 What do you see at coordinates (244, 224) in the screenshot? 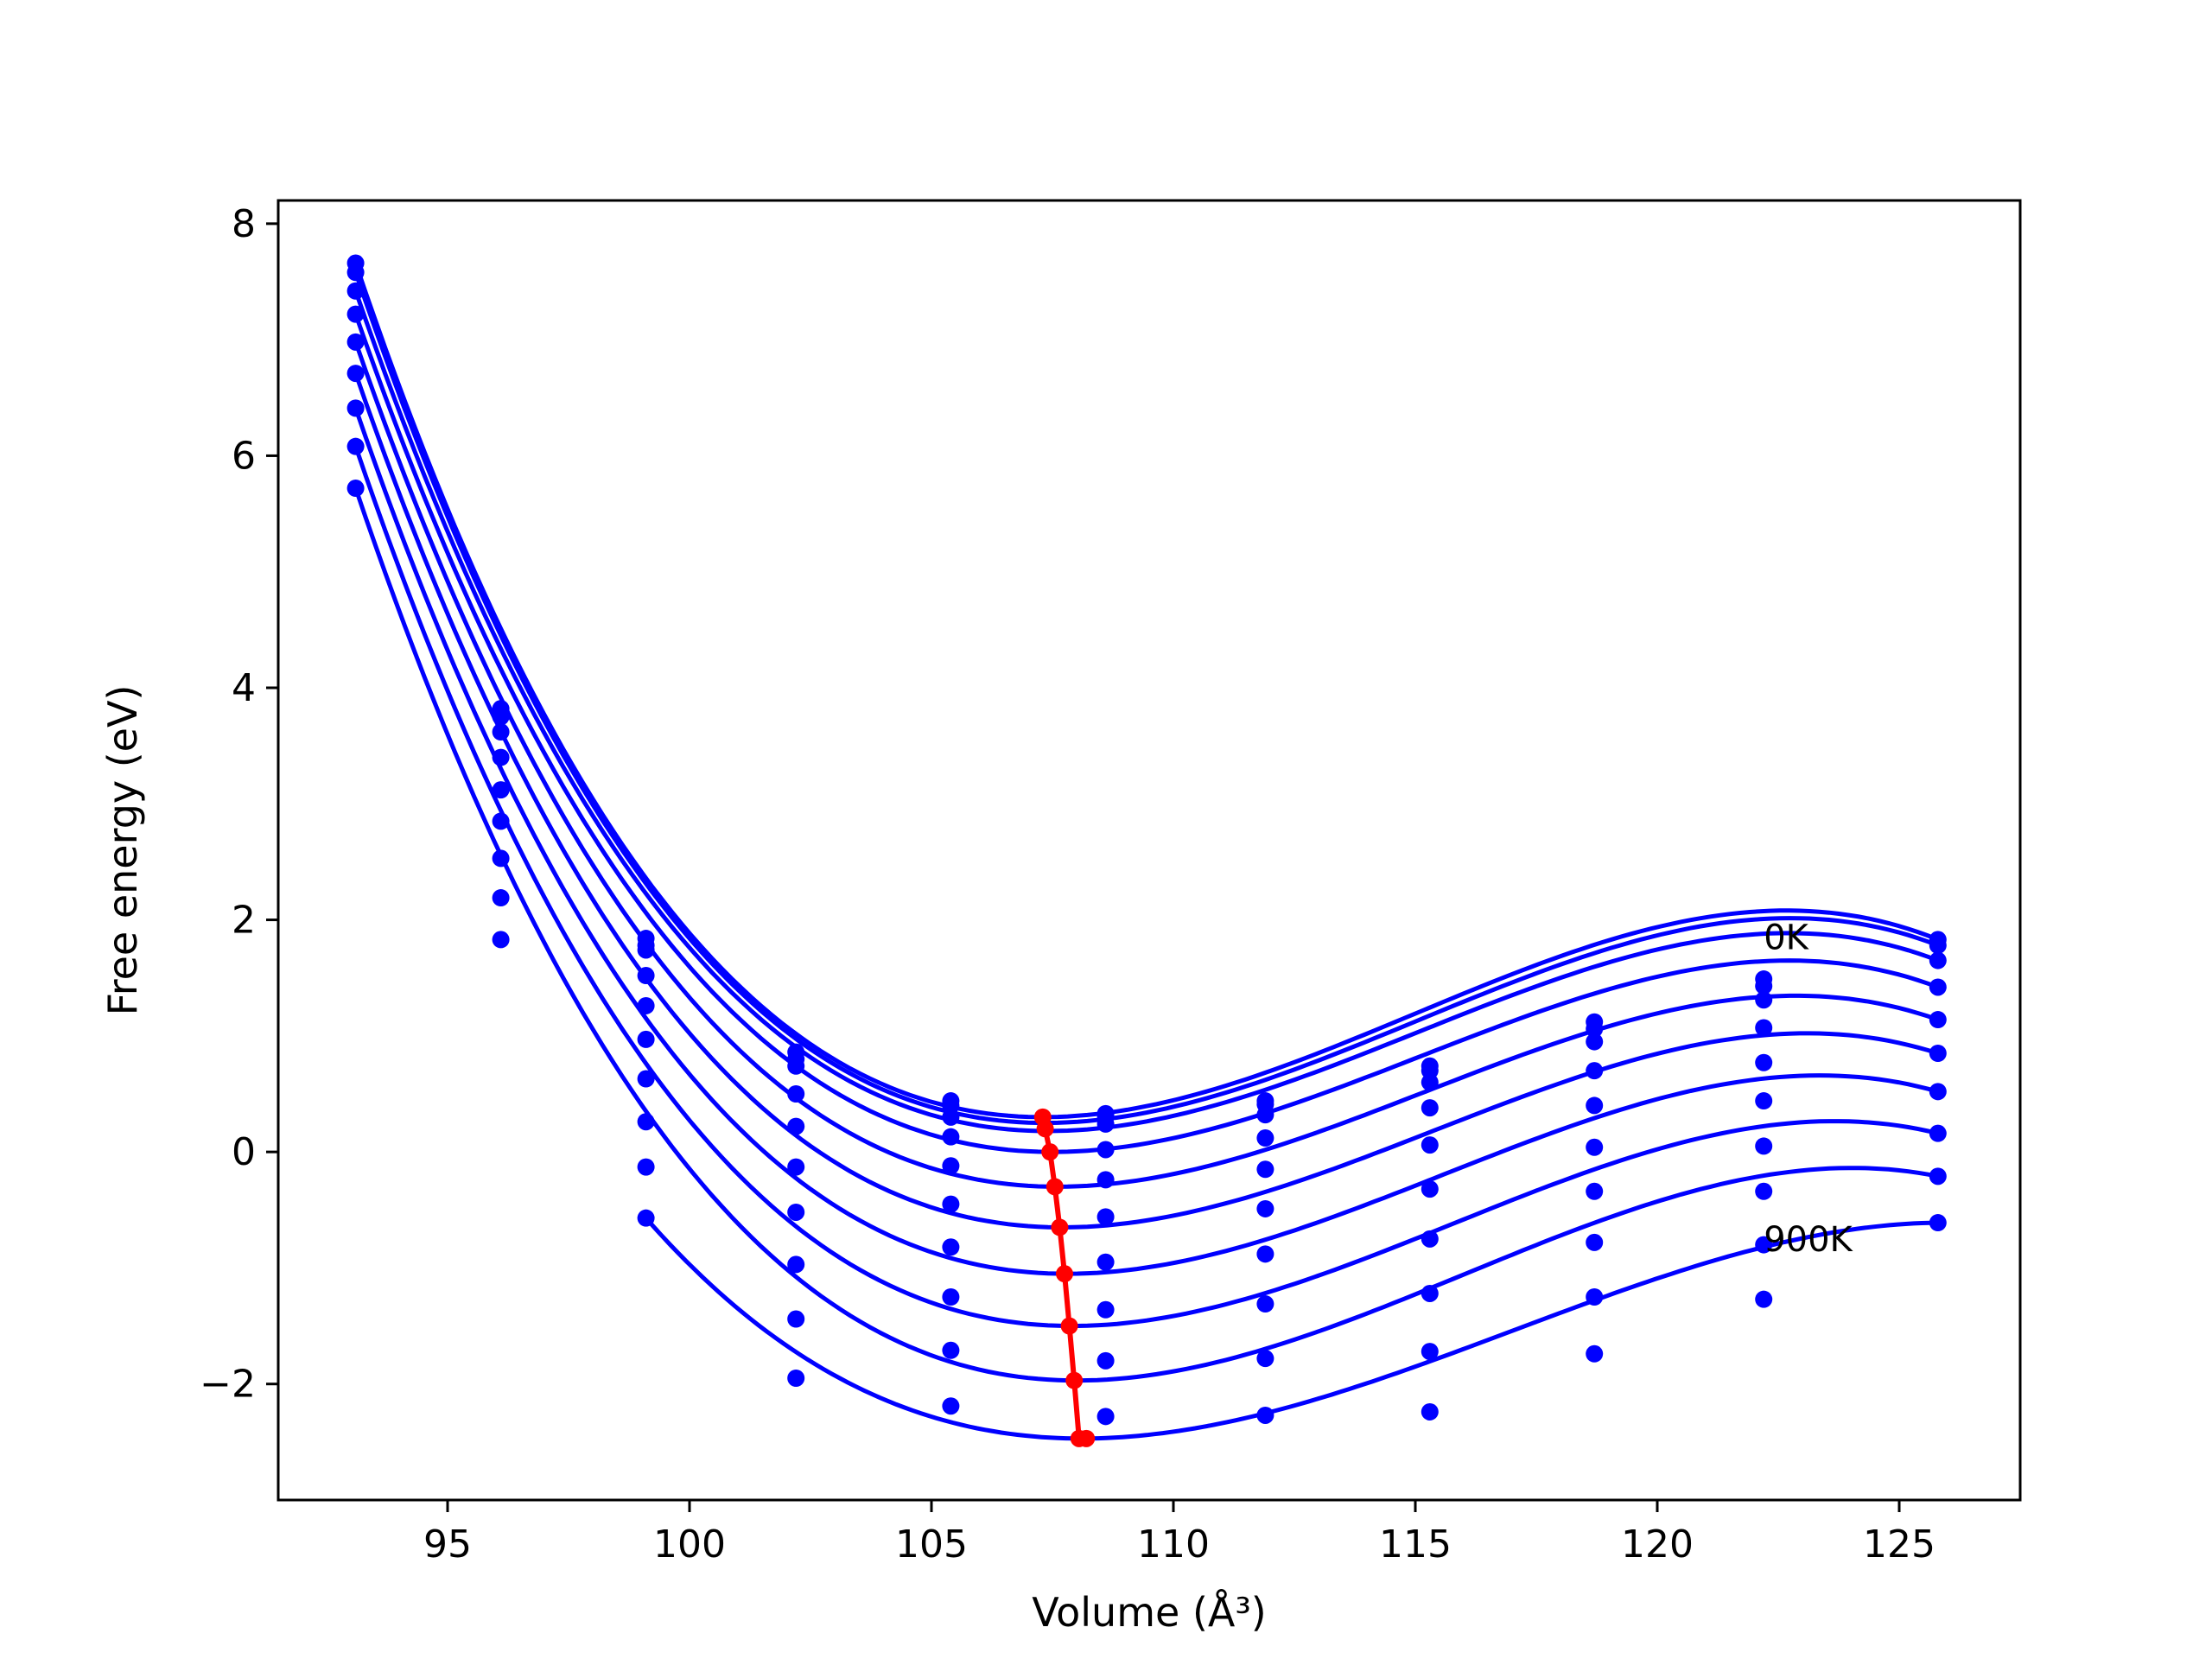
I see `y-tick-label-5: 8` at bounding box center [244, 224].